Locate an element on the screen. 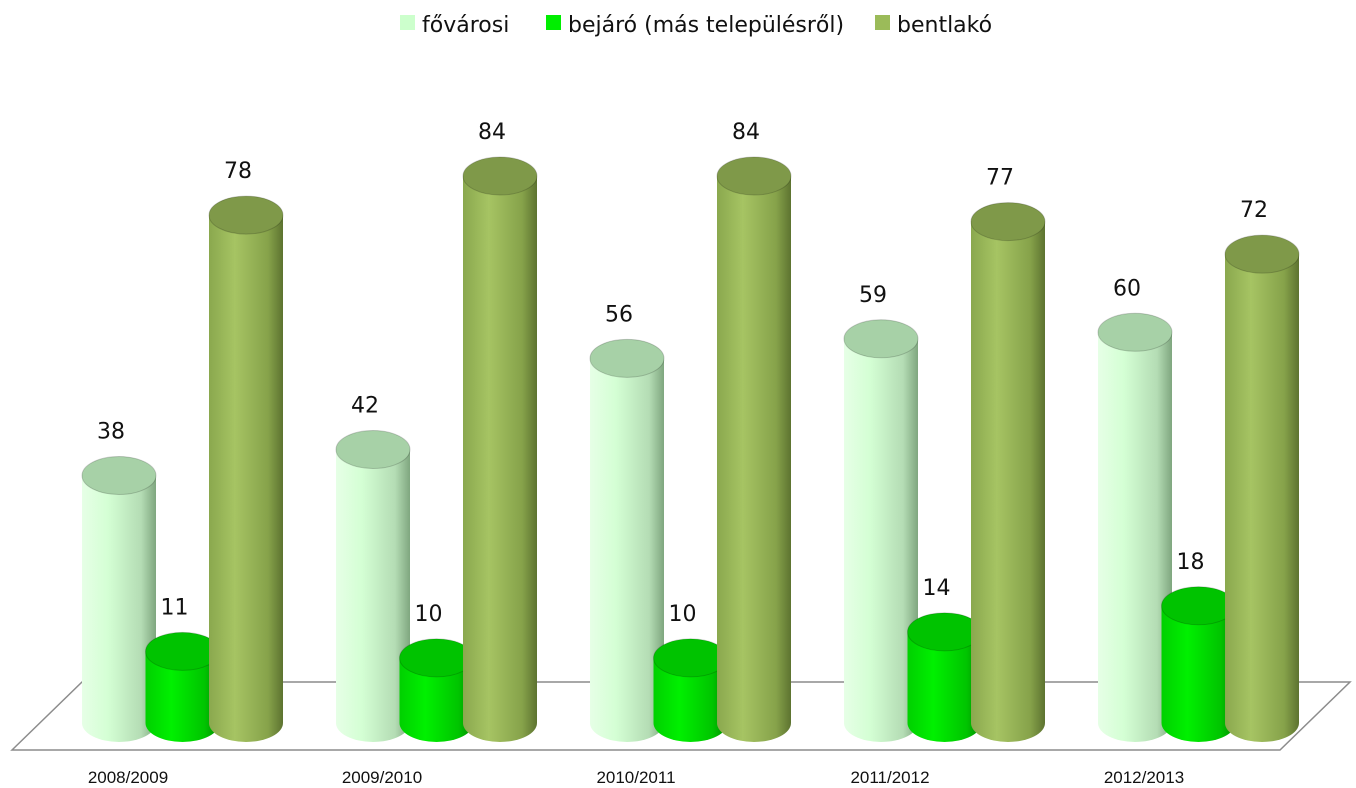 The height and width of the screenshot is (788, 1356). data-label-bejaro: 18 is located at coordinates (1191, 562).